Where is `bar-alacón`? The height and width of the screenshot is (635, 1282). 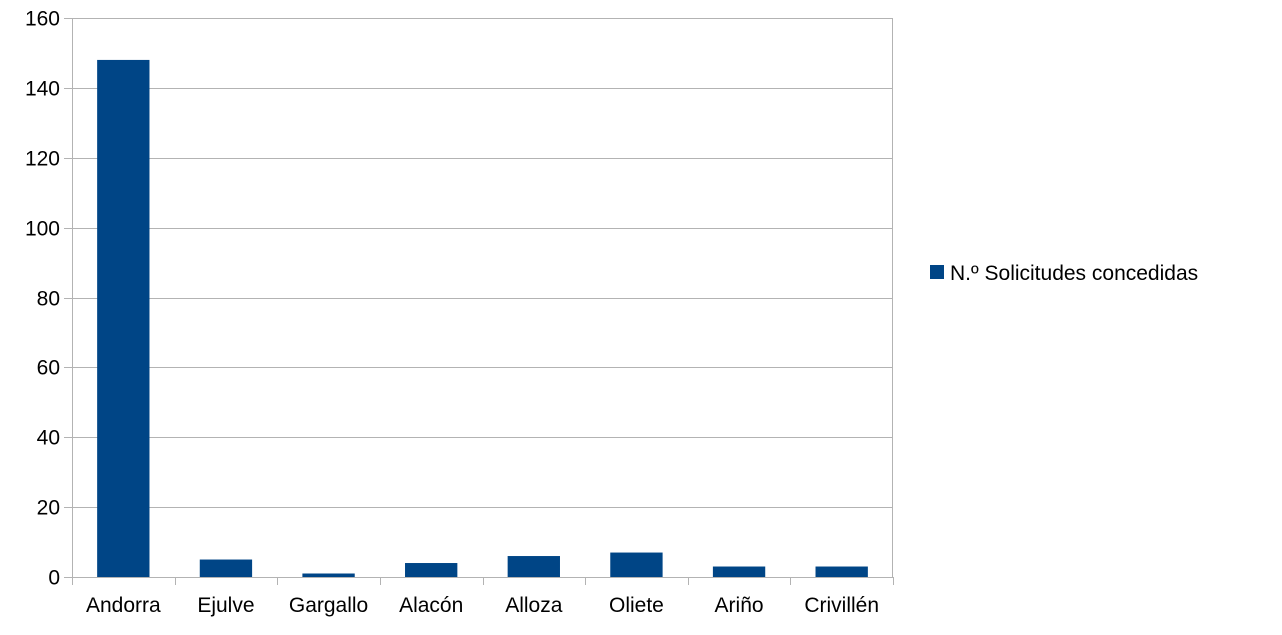
bar-alacón is located at coordinates (431, 570).